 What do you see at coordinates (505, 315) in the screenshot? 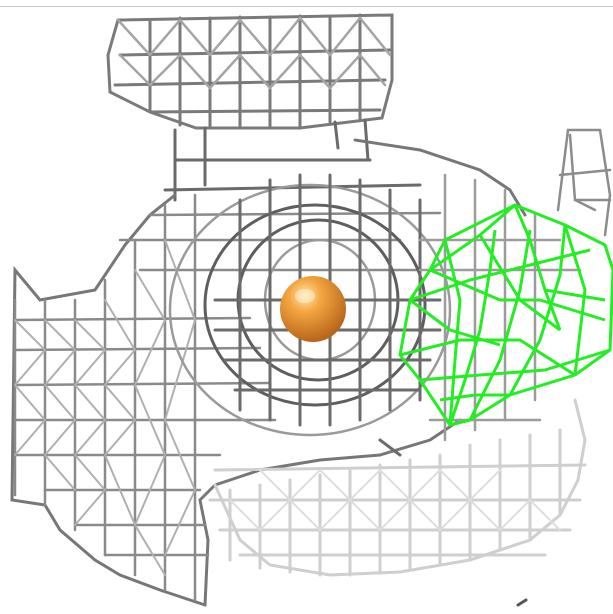
I see `ligand-density-mesh` at bounding box center [505, 315].